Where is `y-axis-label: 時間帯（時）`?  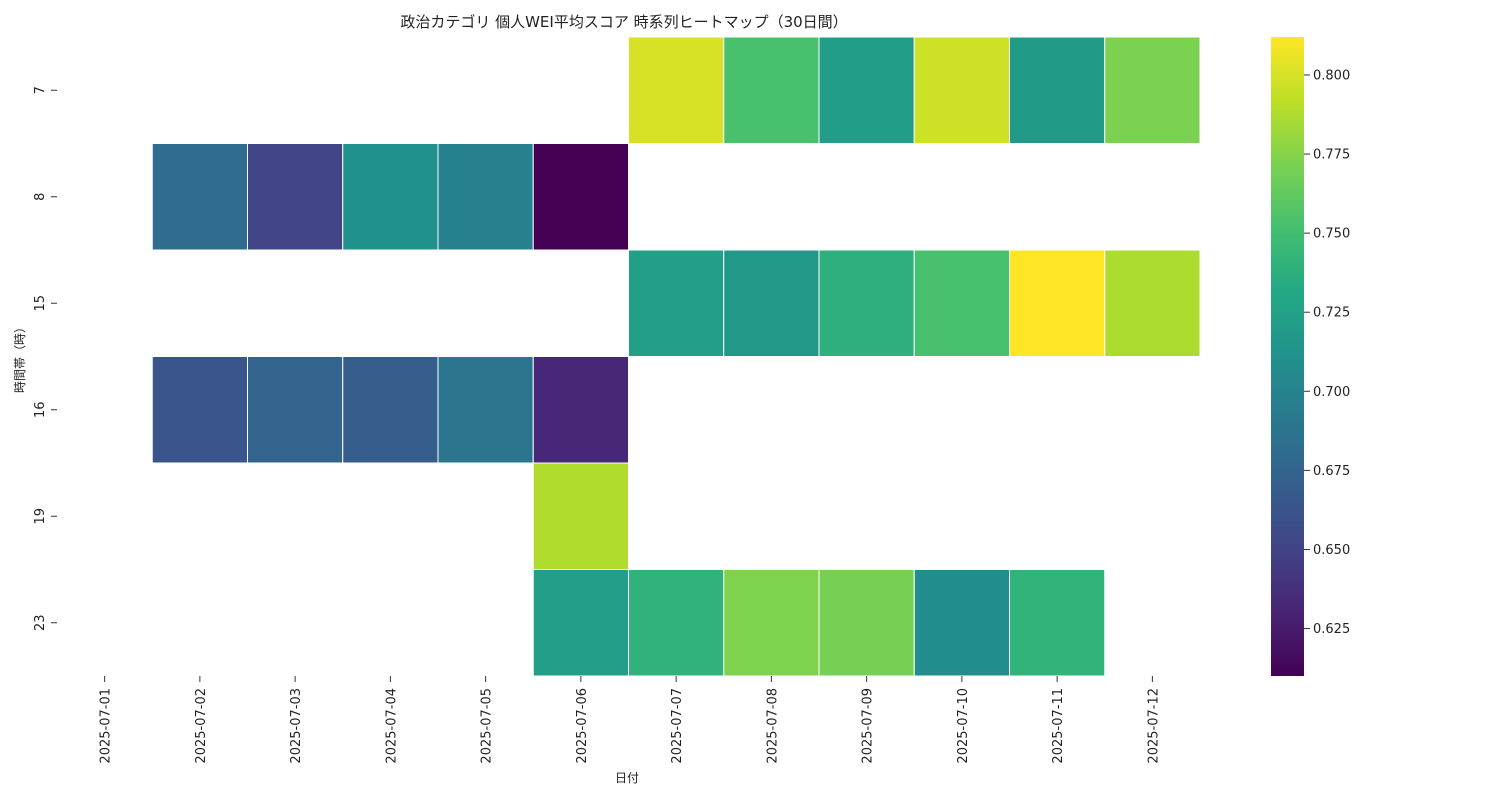
y-axis-label: 時間帯（時） is located at coordinates (20, 357).